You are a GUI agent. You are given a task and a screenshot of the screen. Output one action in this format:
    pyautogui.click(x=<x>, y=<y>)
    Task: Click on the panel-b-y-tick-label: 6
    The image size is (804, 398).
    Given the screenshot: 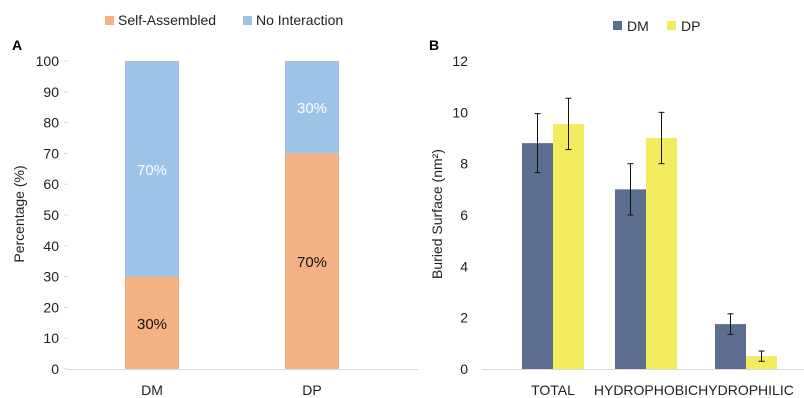 What is the action you would take?
    pyautogui.click(x=464, y=215)
    